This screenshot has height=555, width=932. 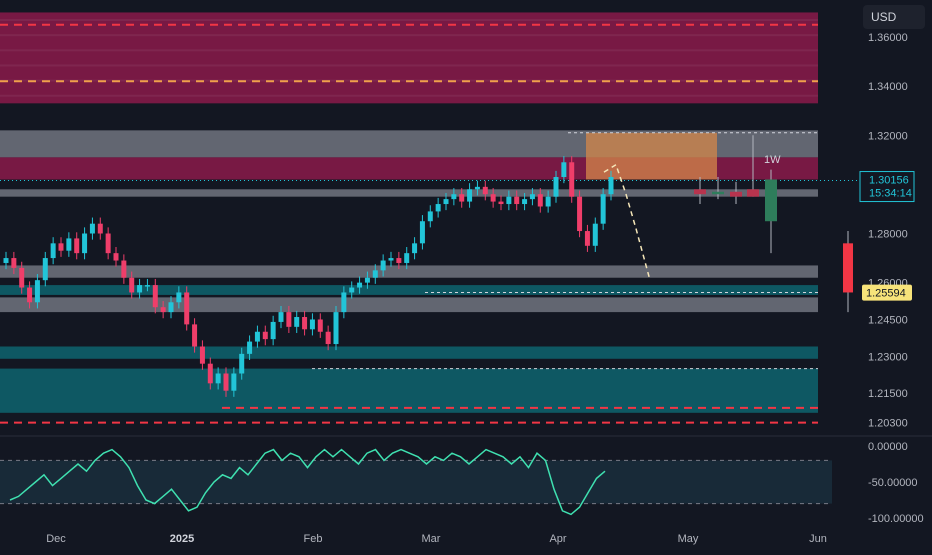 What do you see at coordinates (888, 357) in the screenshot?
I see `price-tick: 1.23000` at bounding box center [888, 357].